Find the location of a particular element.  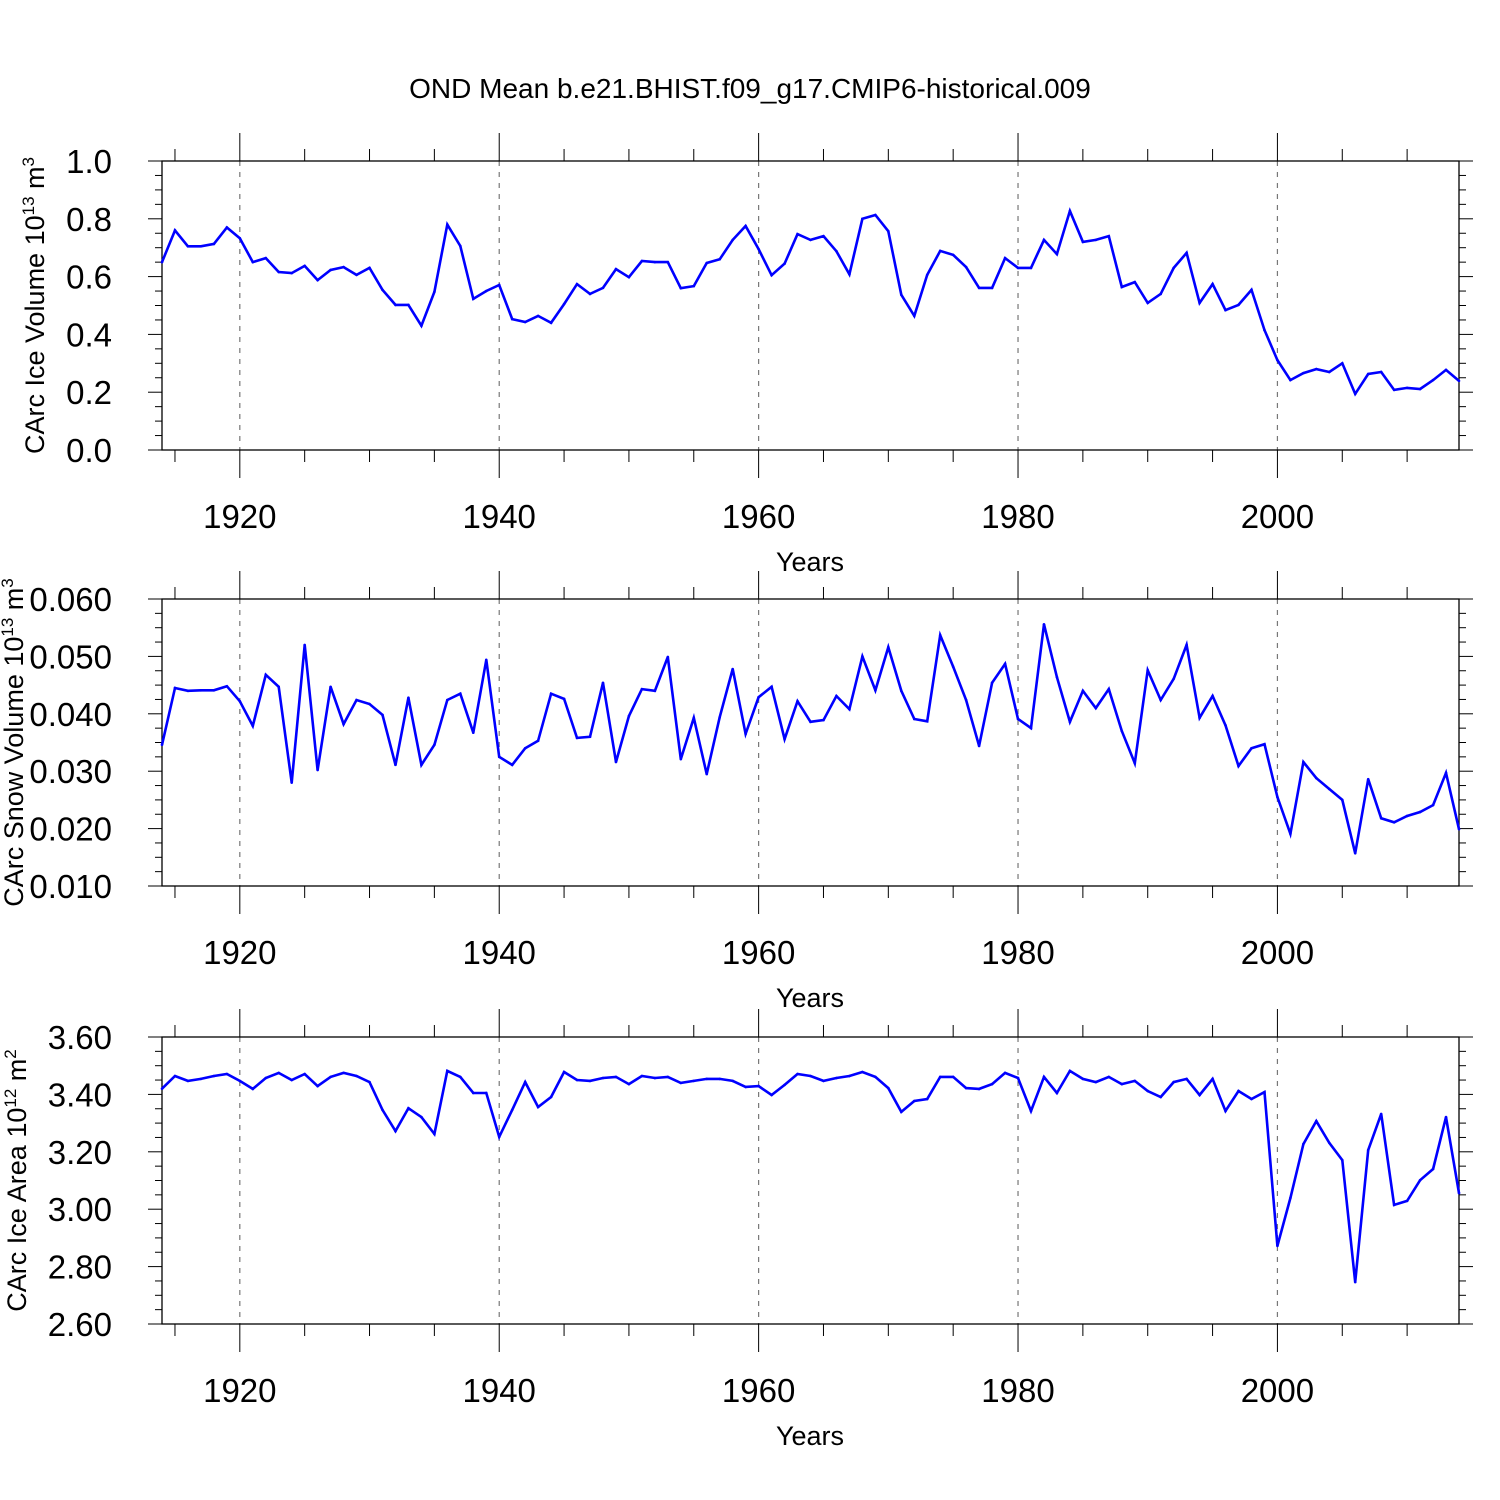

x-tick-label: 1960 is located at coordinates (758, 952).